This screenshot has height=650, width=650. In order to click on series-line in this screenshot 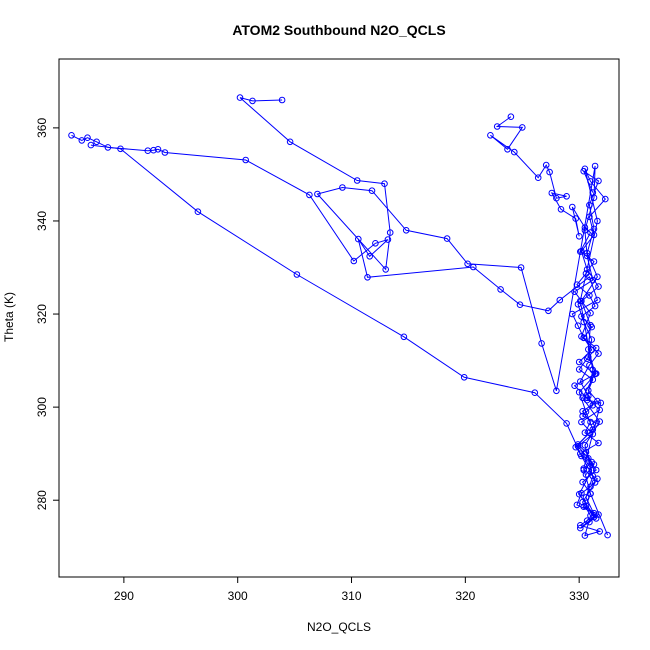, I will do `click(545, 295)`.